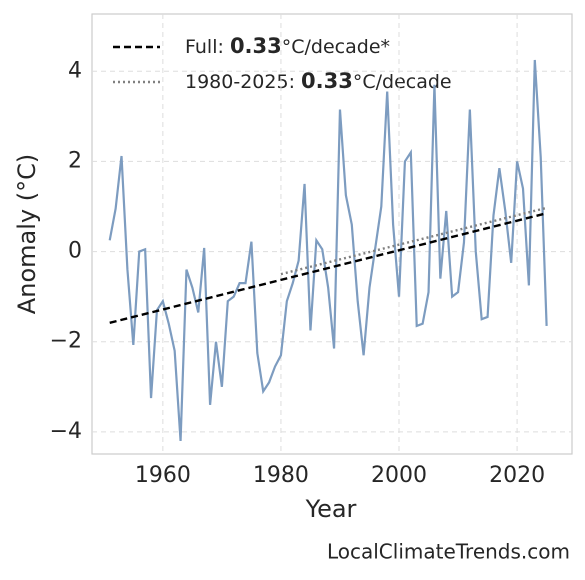 The width and height of the screenshot is (585, 580). What do you see at coordinates (281, 475) in the screenshot?
I see `x-tick-label: 1980` at bounding box center [281, 475].